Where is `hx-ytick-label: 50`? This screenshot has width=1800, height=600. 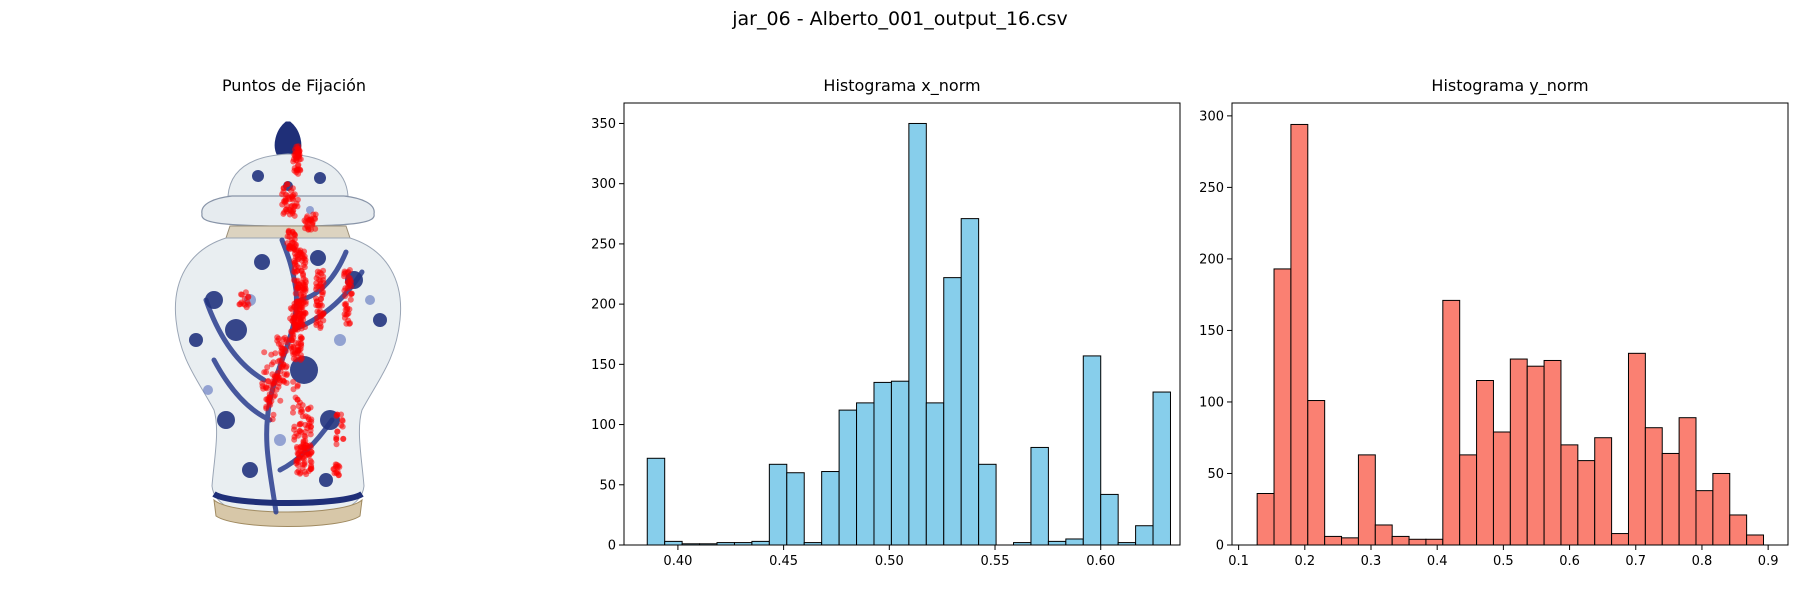
hx-ytick-label: 50 is located at coordinates (607, 485).